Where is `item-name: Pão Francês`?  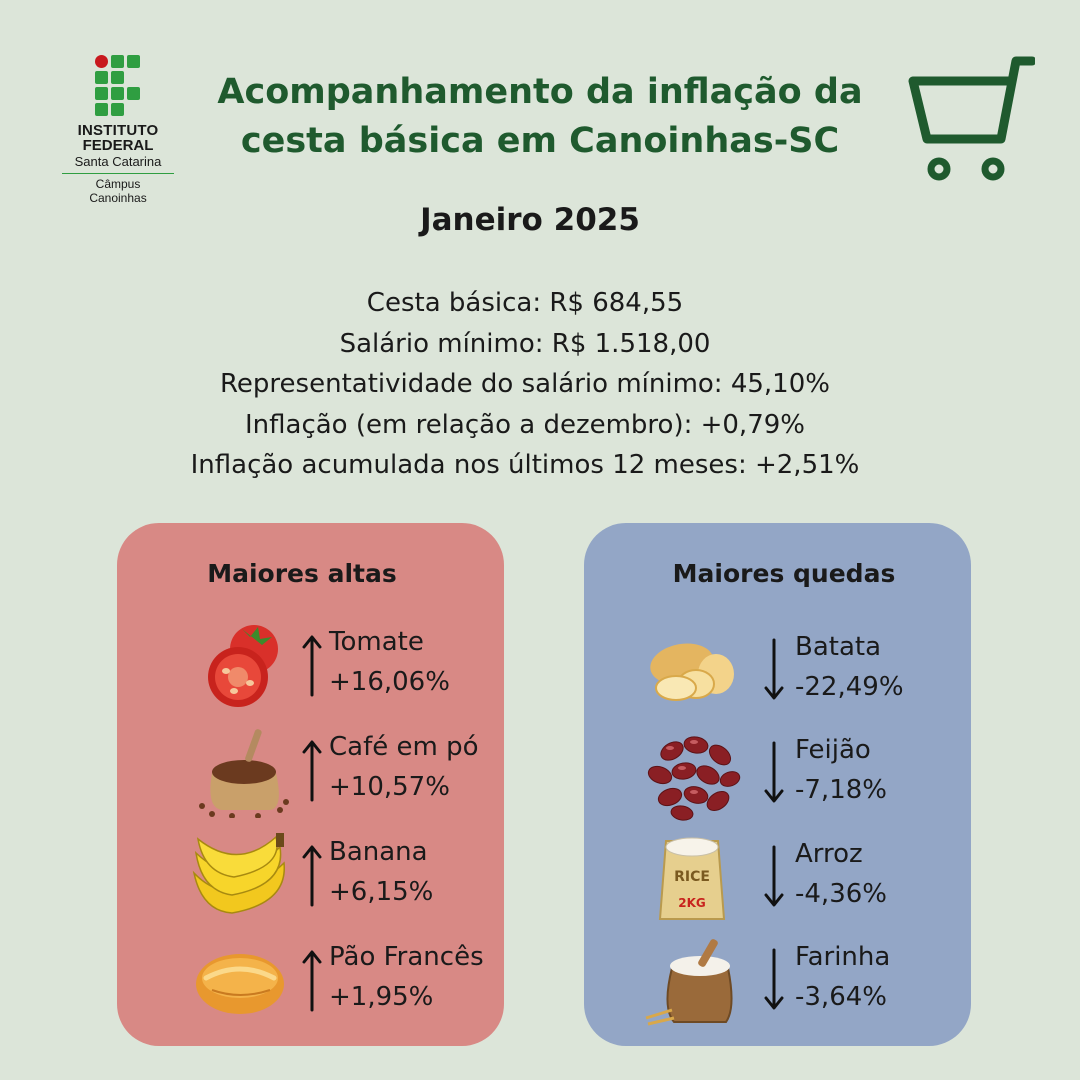 item-name: Pão Francês is located at coordinates (406, 957).